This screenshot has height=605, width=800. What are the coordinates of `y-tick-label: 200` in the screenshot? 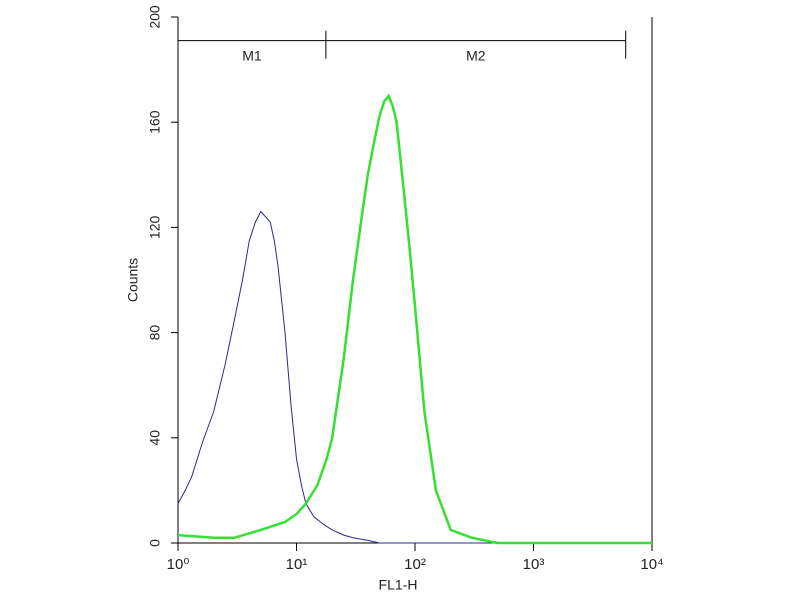 It's located at (155, 17).